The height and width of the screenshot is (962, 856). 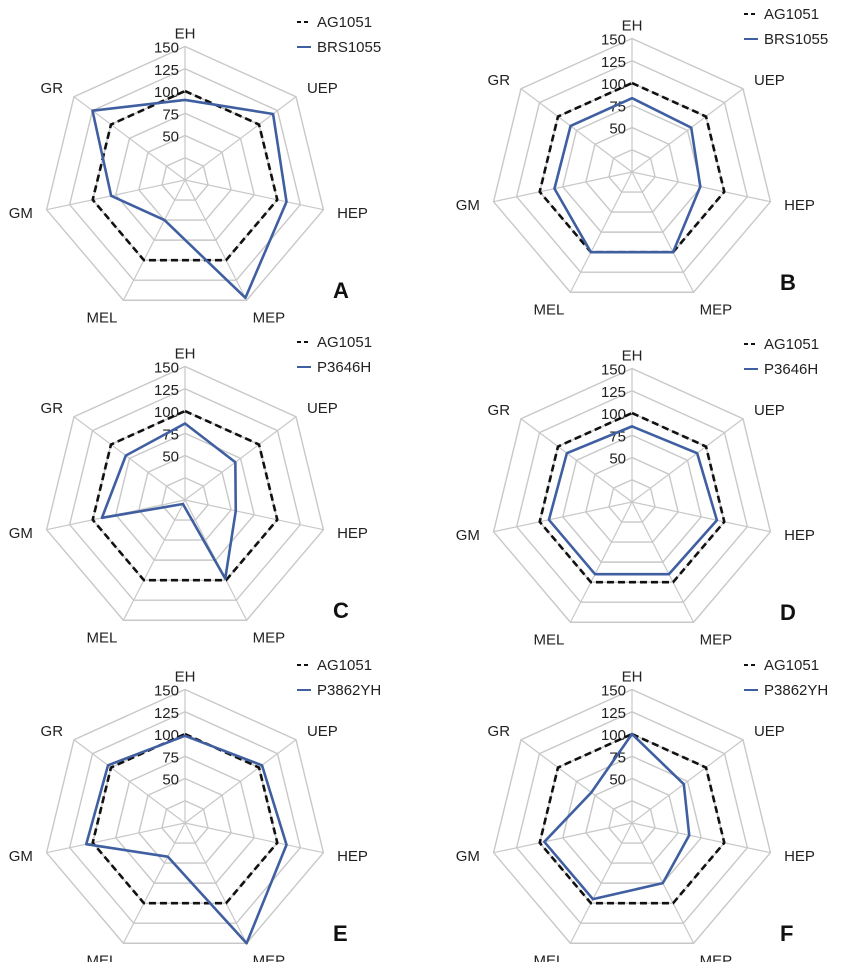 I want to click on series-p3646h, so click(x=169, y=501).